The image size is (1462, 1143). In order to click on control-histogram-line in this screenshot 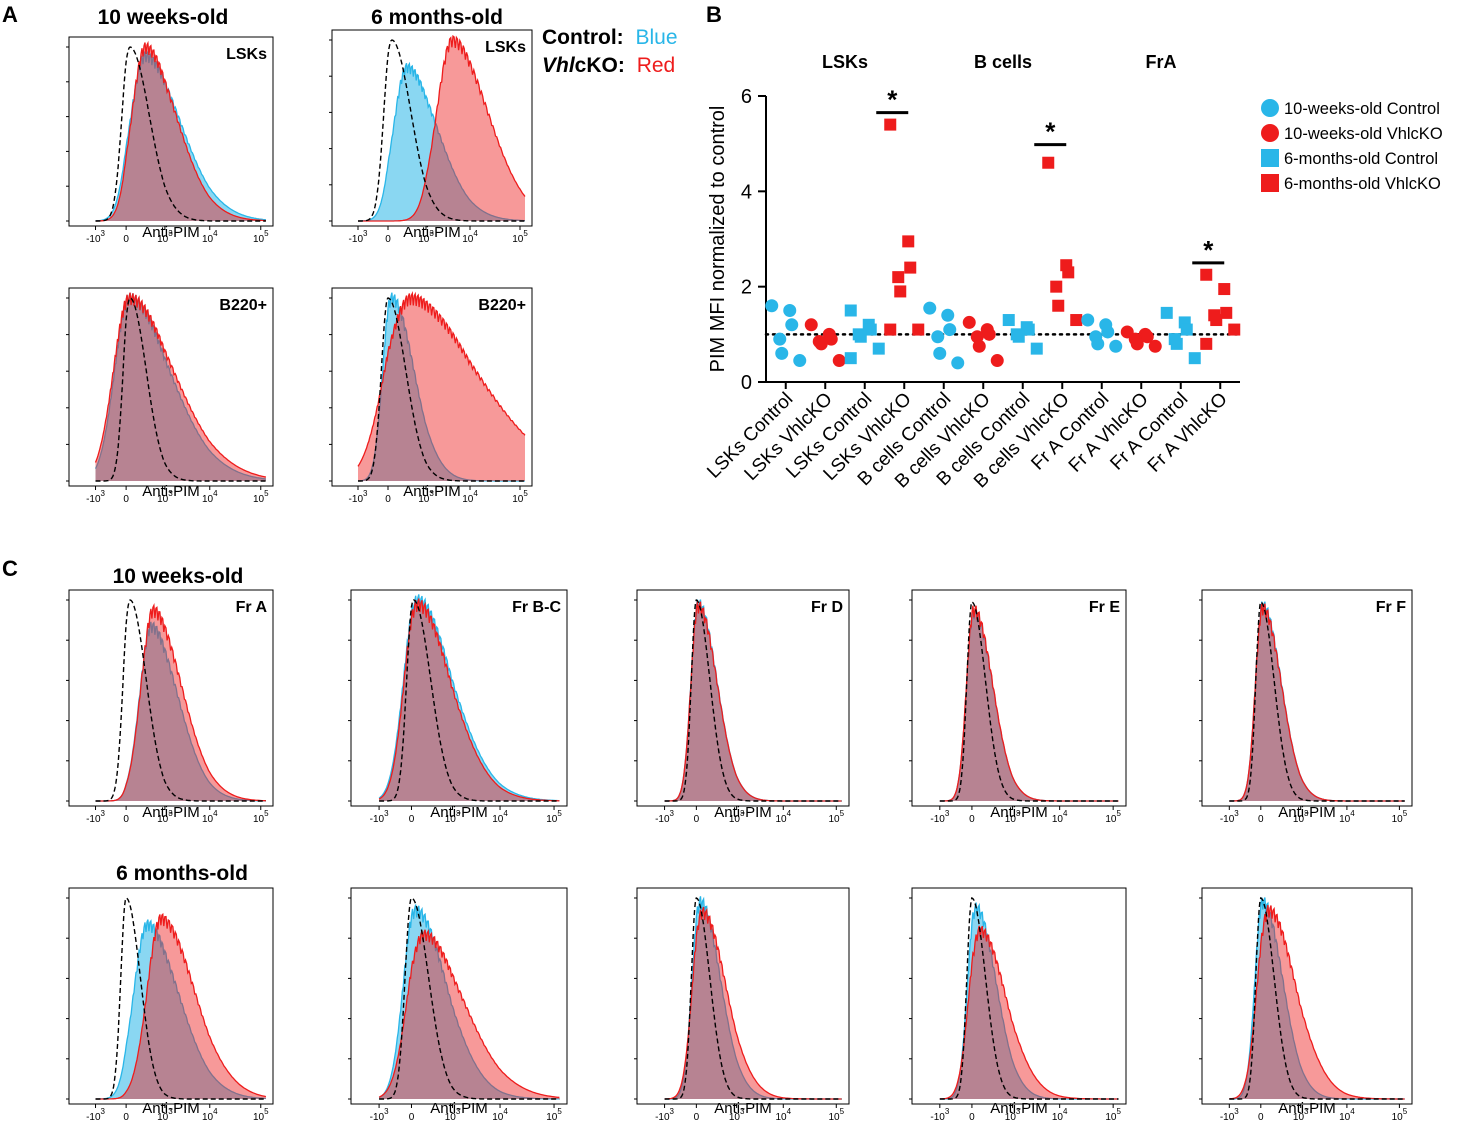, I will do `click(441, 141)`.